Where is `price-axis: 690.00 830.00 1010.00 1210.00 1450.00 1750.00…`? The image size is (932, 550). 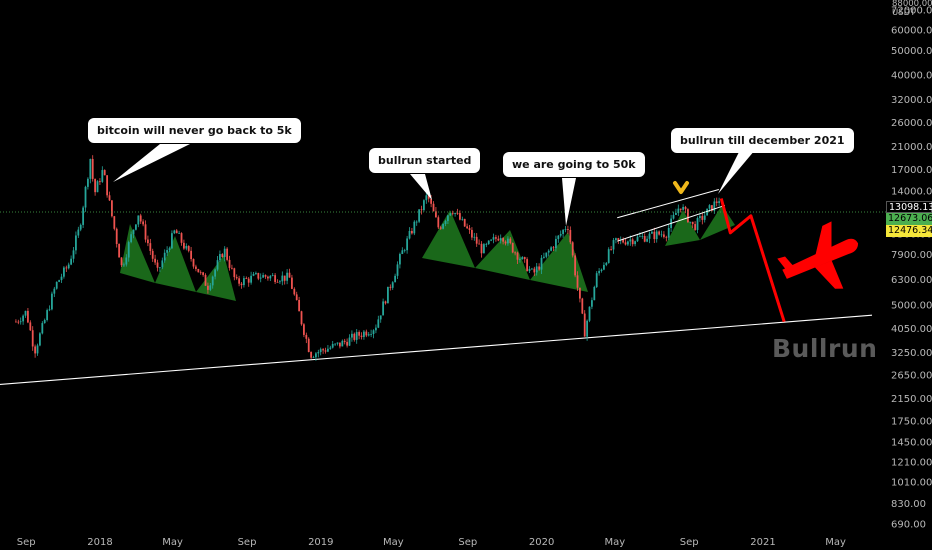 price-axis: 690.00 830.00 1010.00 1210.00 1450.00 1750.00… is located at coordinates (911, 268).